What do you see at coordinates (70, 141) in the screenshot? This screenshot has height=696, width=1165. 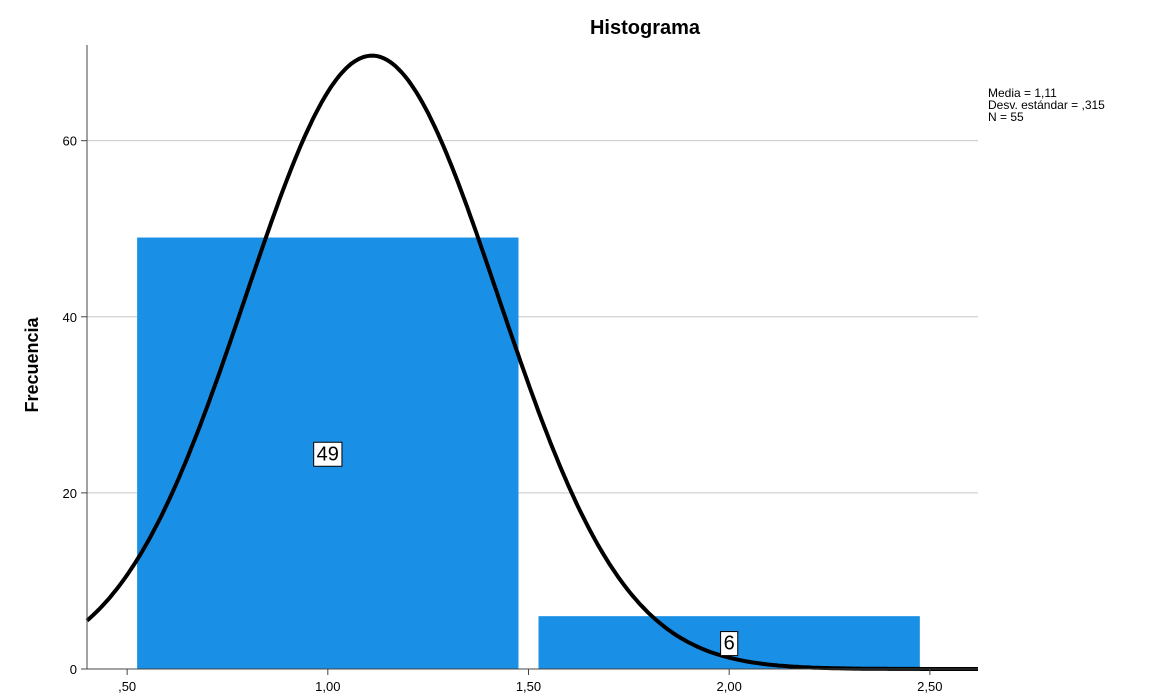 I see `y-tick-label-3: 60` at bounding box center [70, 141].